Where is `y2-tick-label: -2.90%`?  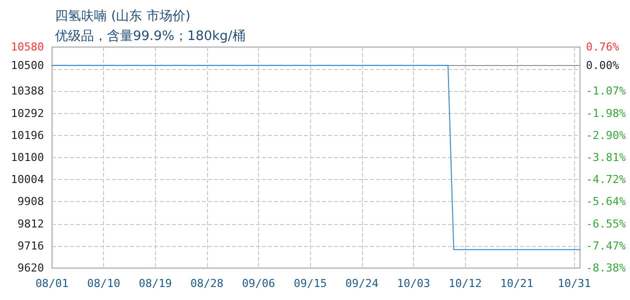 y2-tick-label: -2.90% is located at coordinates (606, 135).